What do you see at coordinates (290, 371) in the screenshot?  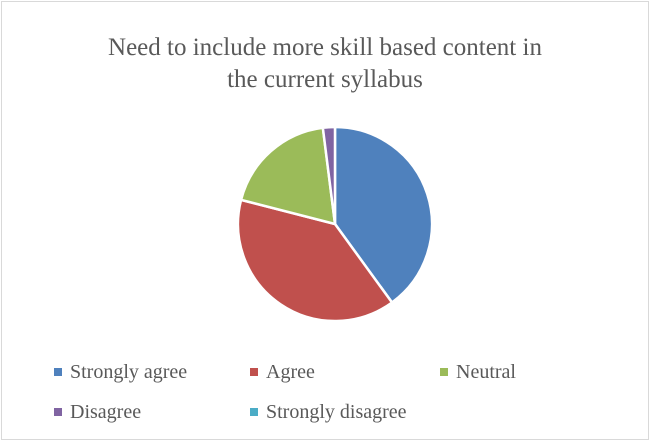 I see `legend-label-agree: Agree` at bounding box center [290, 371].